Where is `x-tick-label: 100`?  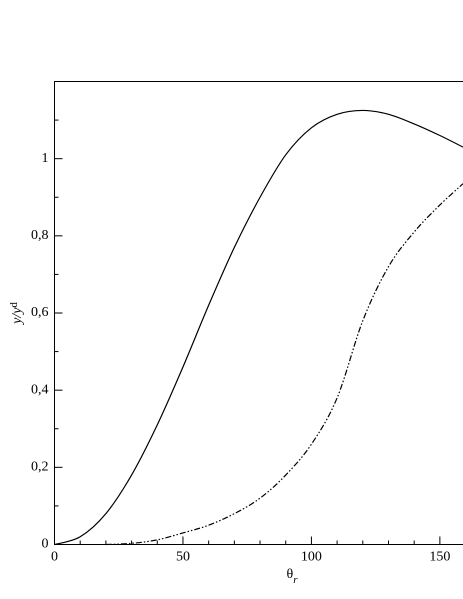
x-tick-label: 100 is located at coordinates (311, 557).